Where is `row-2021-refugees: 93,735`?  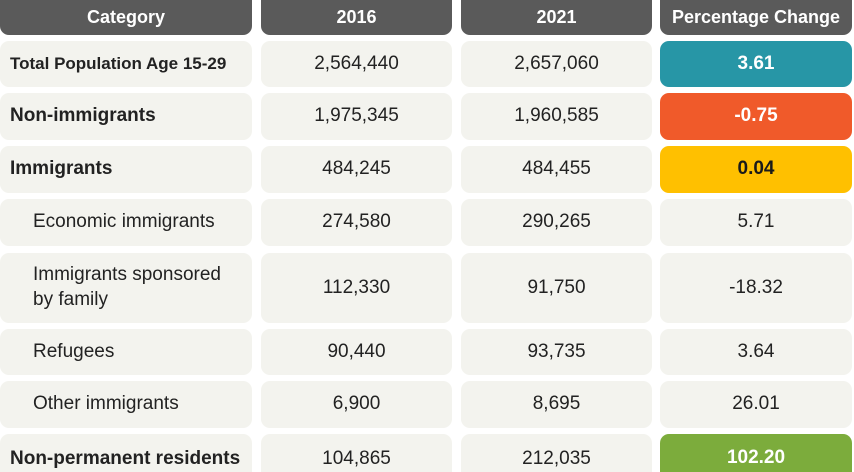 row-2021-refugees: 93,735 is located at coordinates (556, 352).